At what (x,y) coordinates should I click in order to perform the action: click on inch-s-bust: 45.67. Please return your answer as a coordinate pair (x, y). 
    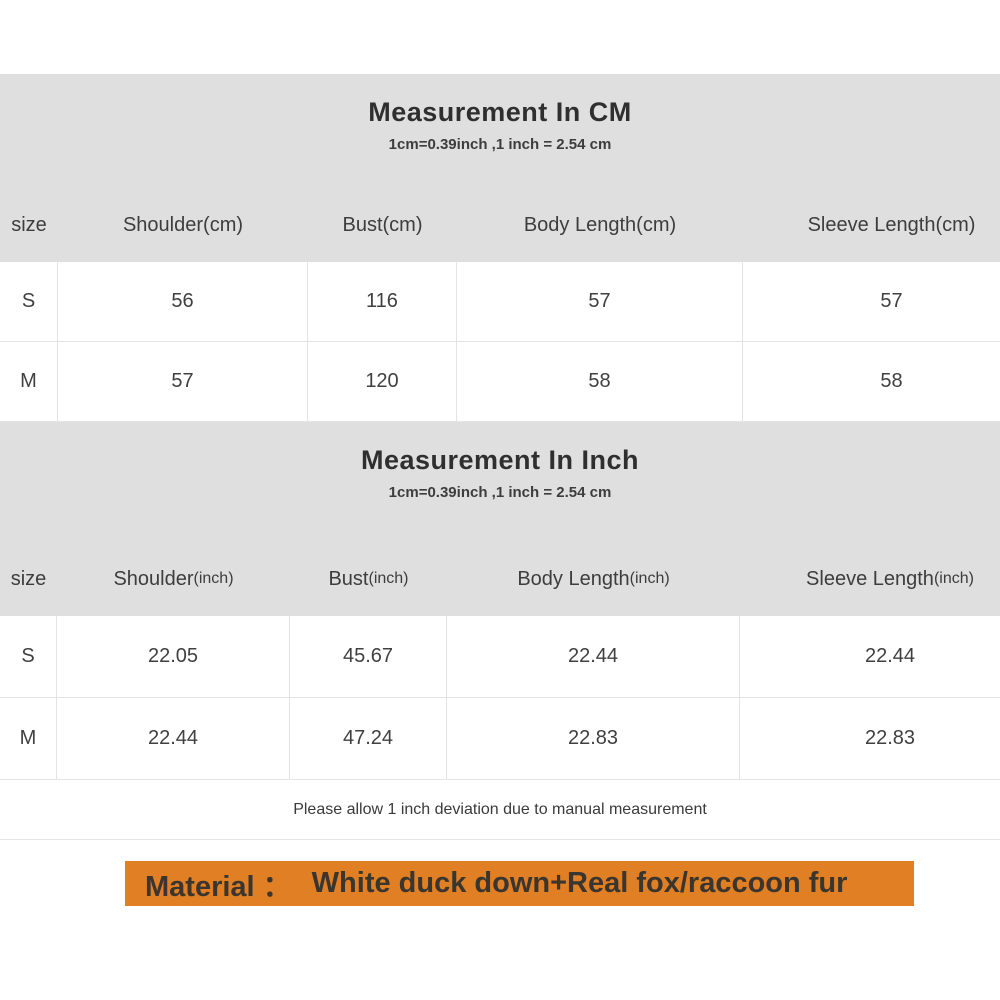
    Looking at the image, I should click on (368, 656).